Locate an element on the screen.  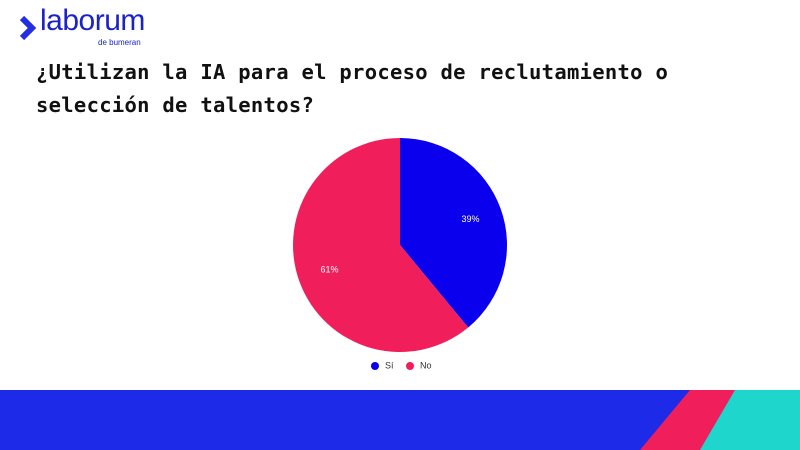
value-label: 61% is located at coordinates (330, 270).